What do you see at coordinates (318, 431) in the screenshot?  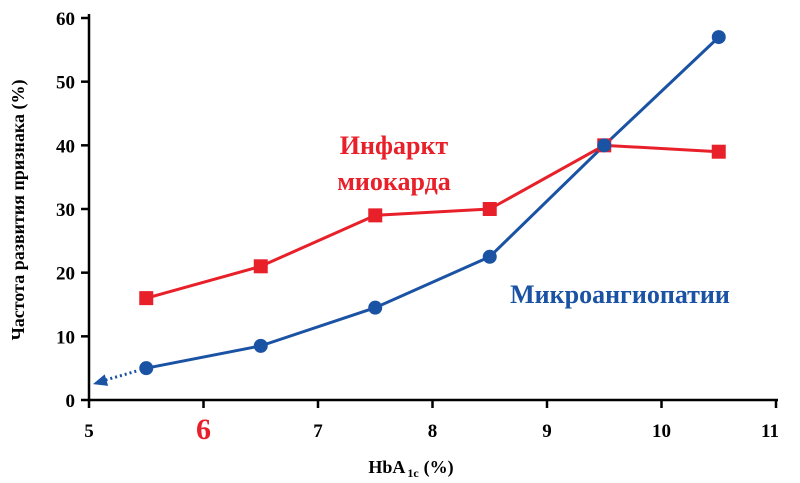 I see `x-tick-label: 7` at bounding box center [318, 431].